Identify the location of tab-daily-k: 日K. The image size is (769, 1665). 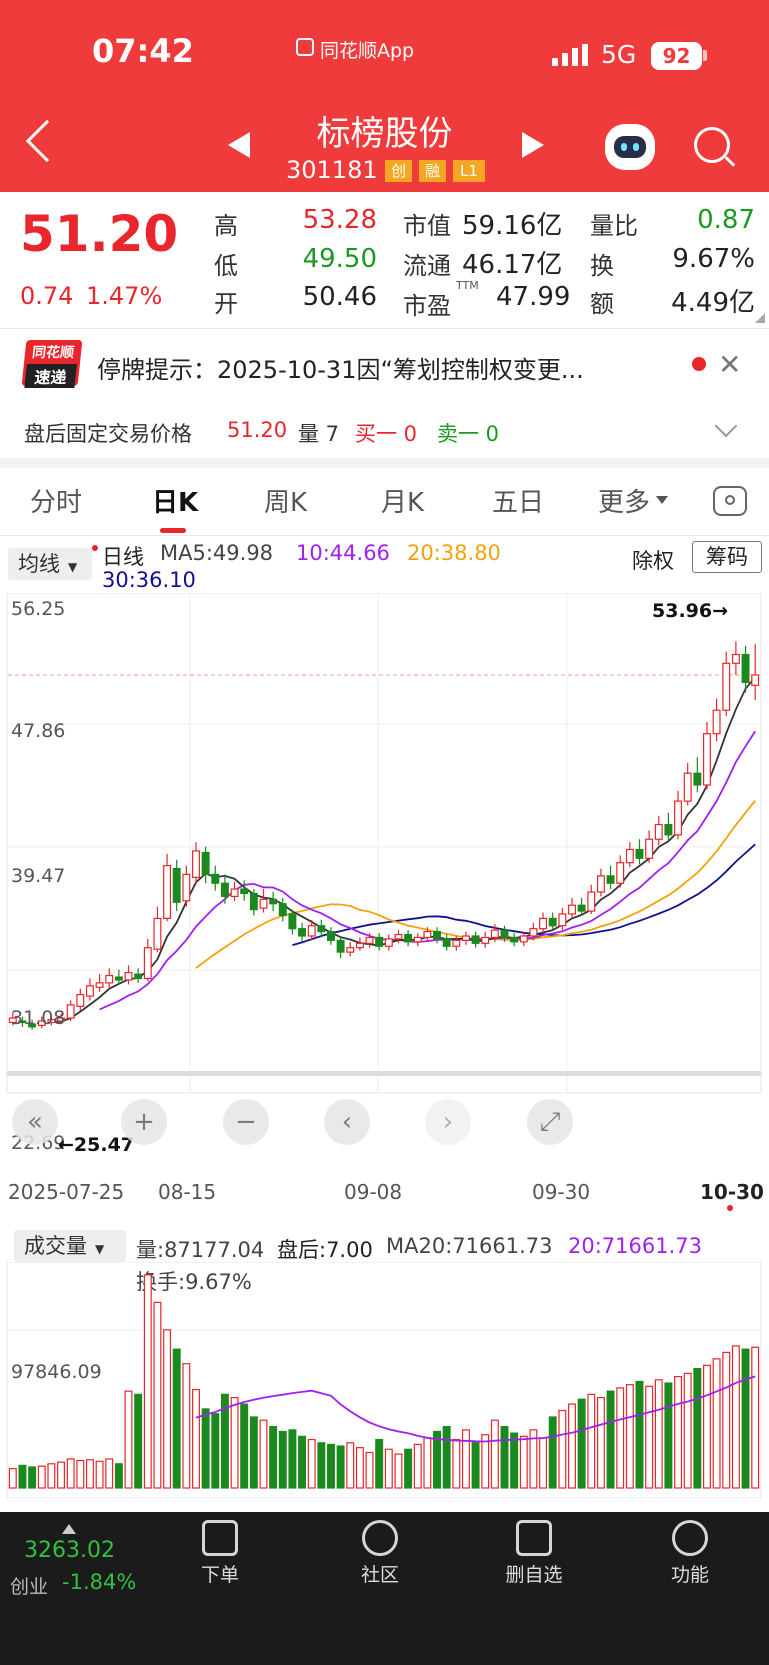
(175, 503).